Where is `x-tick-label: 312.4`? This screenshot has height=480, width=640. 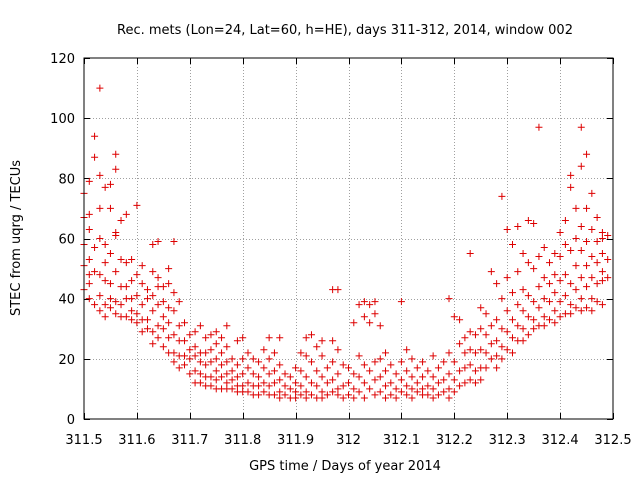 x-tick-label: 312.4 is located at coordinates (559, 440).